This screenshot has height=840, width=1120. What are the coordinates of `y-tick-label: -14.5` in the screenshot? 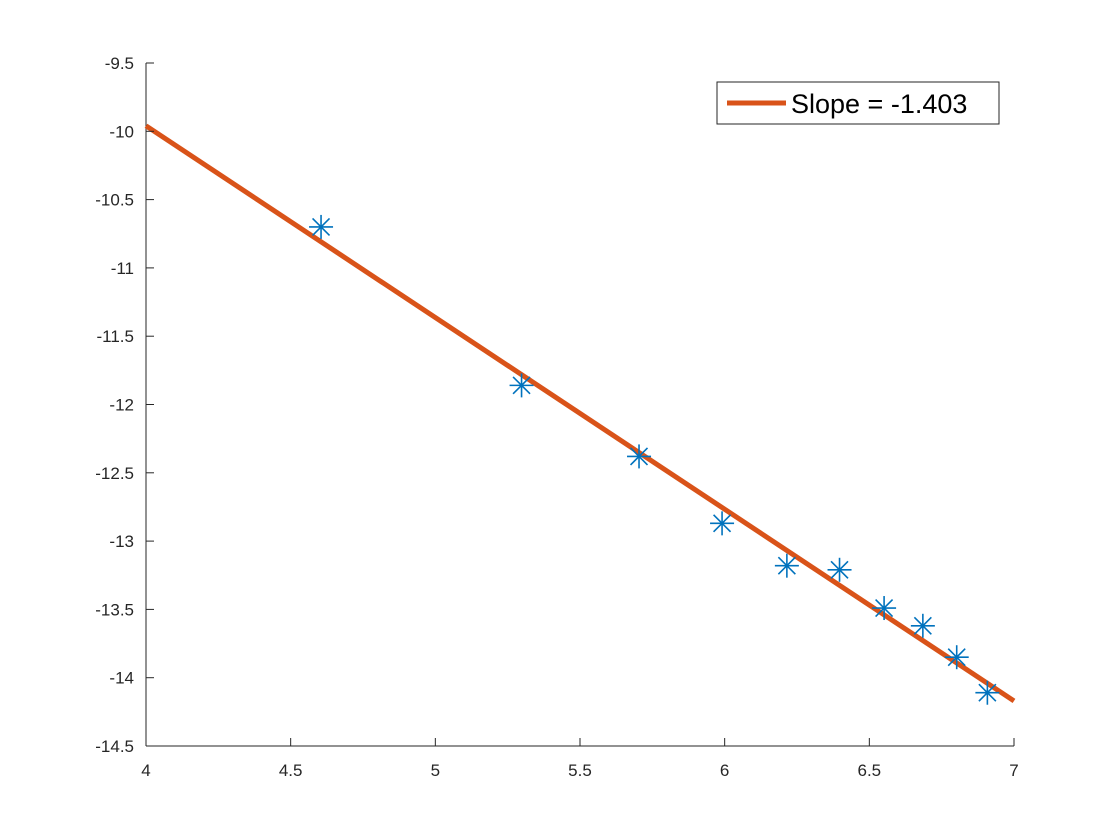 It's located at (114, 746).